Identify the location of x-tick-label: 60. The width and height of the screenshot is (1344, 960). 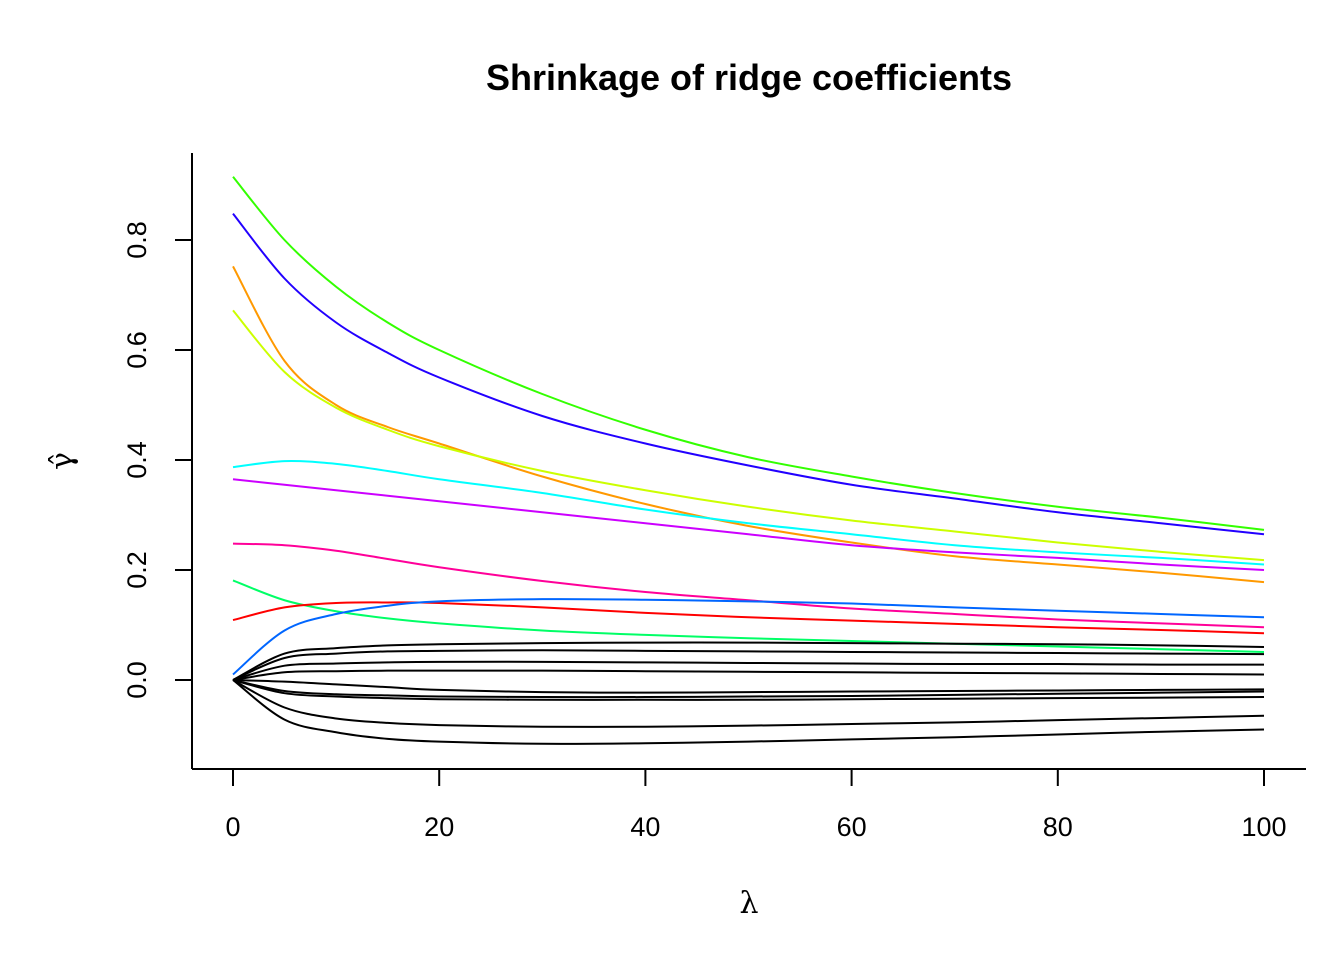
(852, 827).